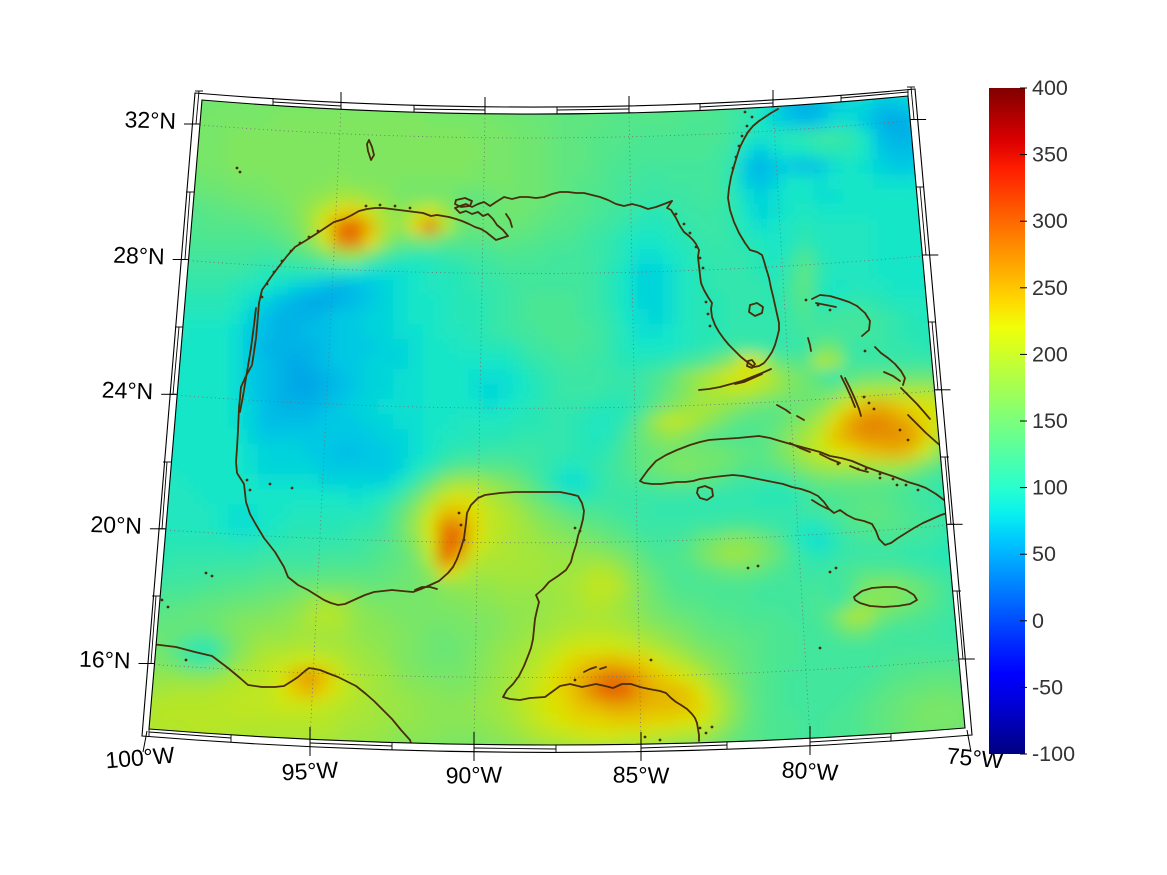 The width and height of the screenshot is (1167, 875). What do you see at coordinates (1050, 155) in the screenshot?
I see `svg-text: 350` at bounding box center [1050, 155].